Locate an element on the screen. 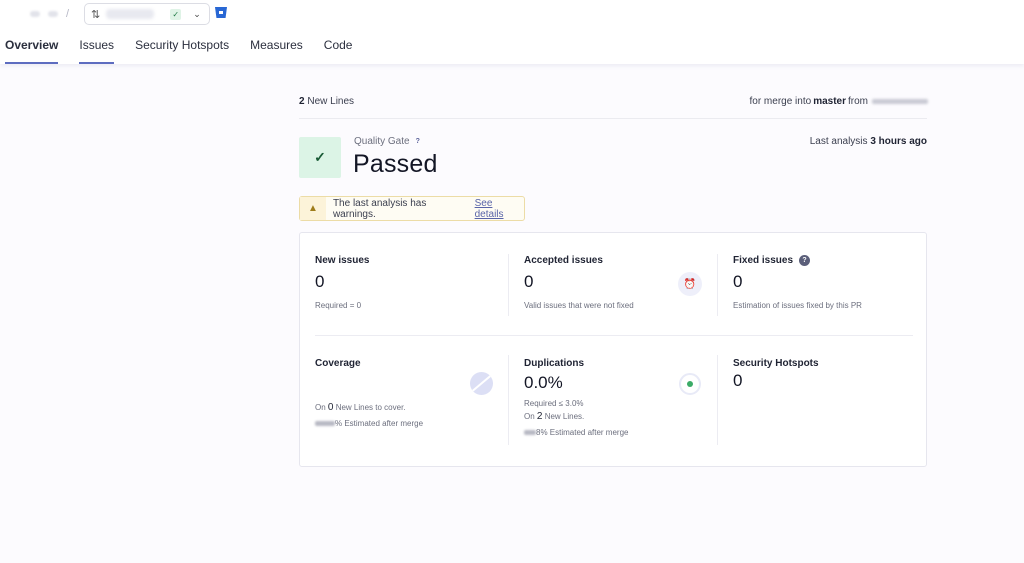 Image resolution: width=1024 pixels, height=563 pixels. new-lines-label: New Lines is located at coordinates (331, 101).